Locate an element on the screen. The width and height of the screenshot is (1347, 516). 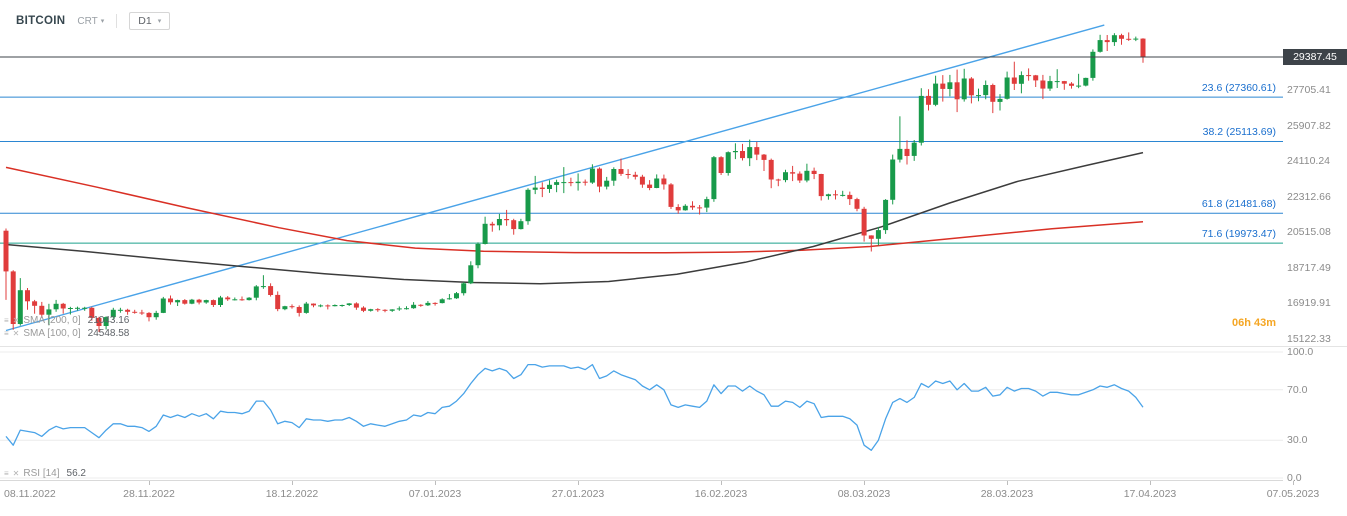
fib-level-label: 71.6 (19973.47) is located at coordinates (1238, 234).